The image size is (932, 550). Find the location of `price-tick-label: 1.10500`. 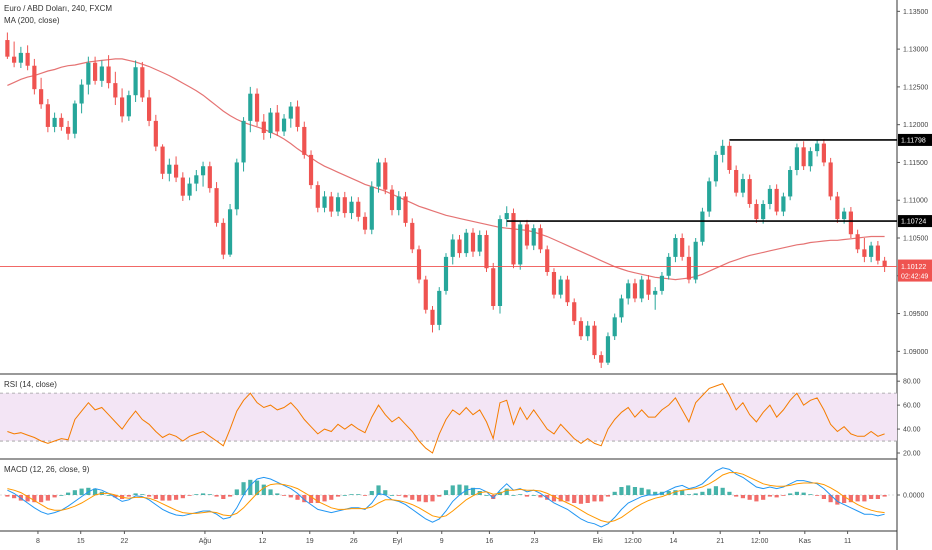

price-tick-label: 1.10500 is located at coordinates (915, 239).